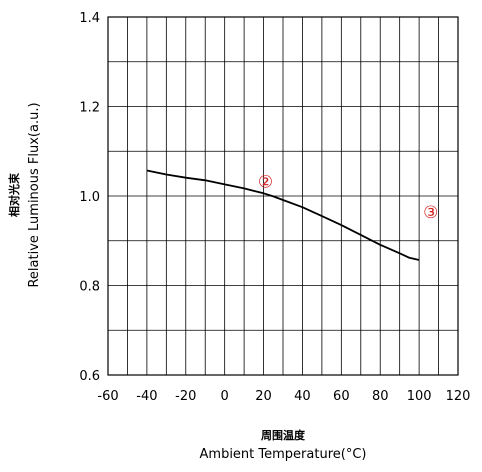 The image size is (482, 472). Describe the element at coordinates (458, 396) in the screenshot. I see `x-tick-label: 120` at that location.